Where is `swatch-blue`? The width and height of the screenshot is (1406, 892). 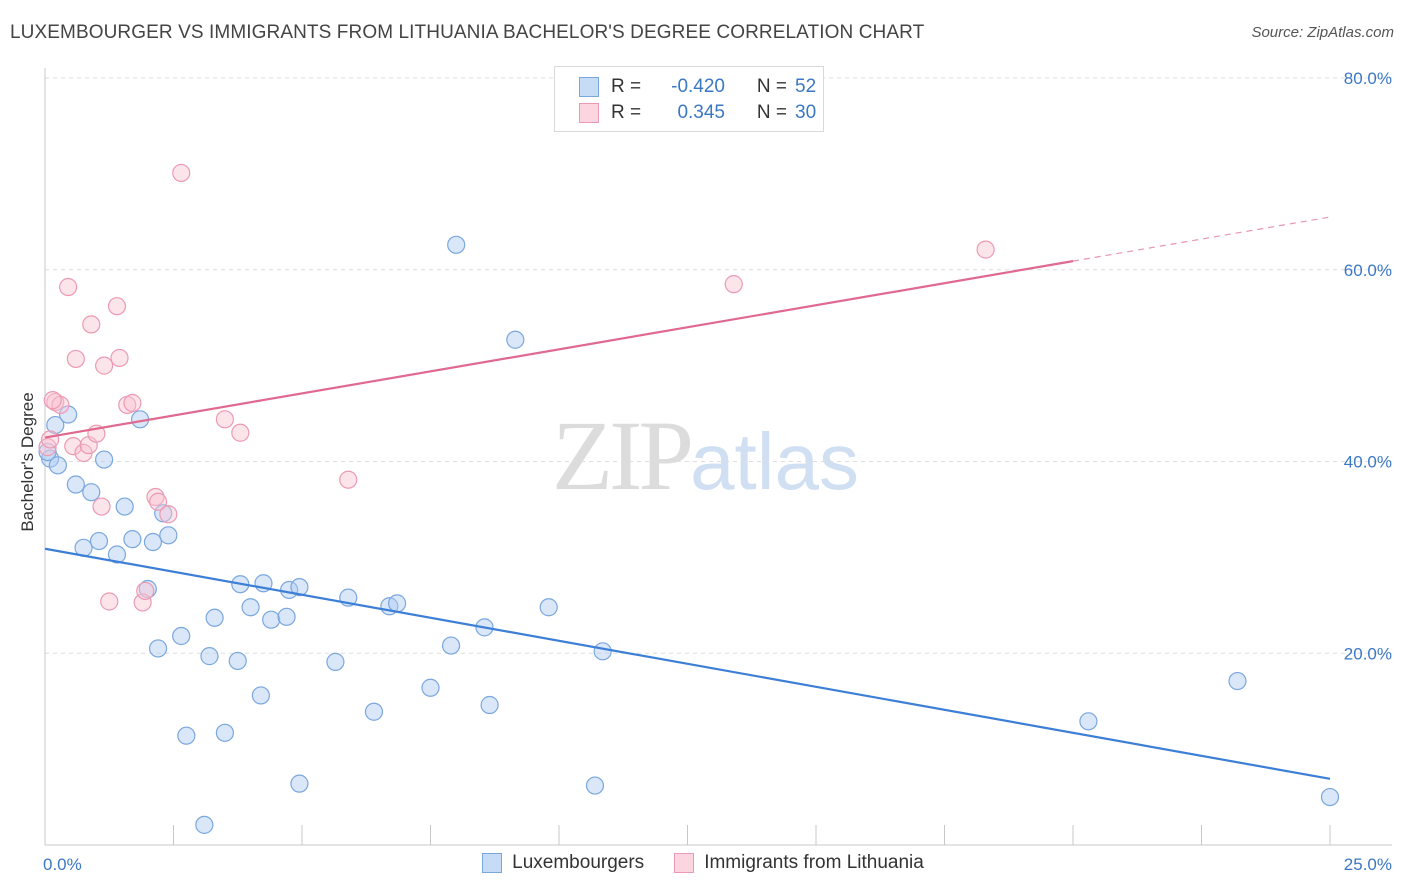 swatch-blue is located at coordinates (589, 87).